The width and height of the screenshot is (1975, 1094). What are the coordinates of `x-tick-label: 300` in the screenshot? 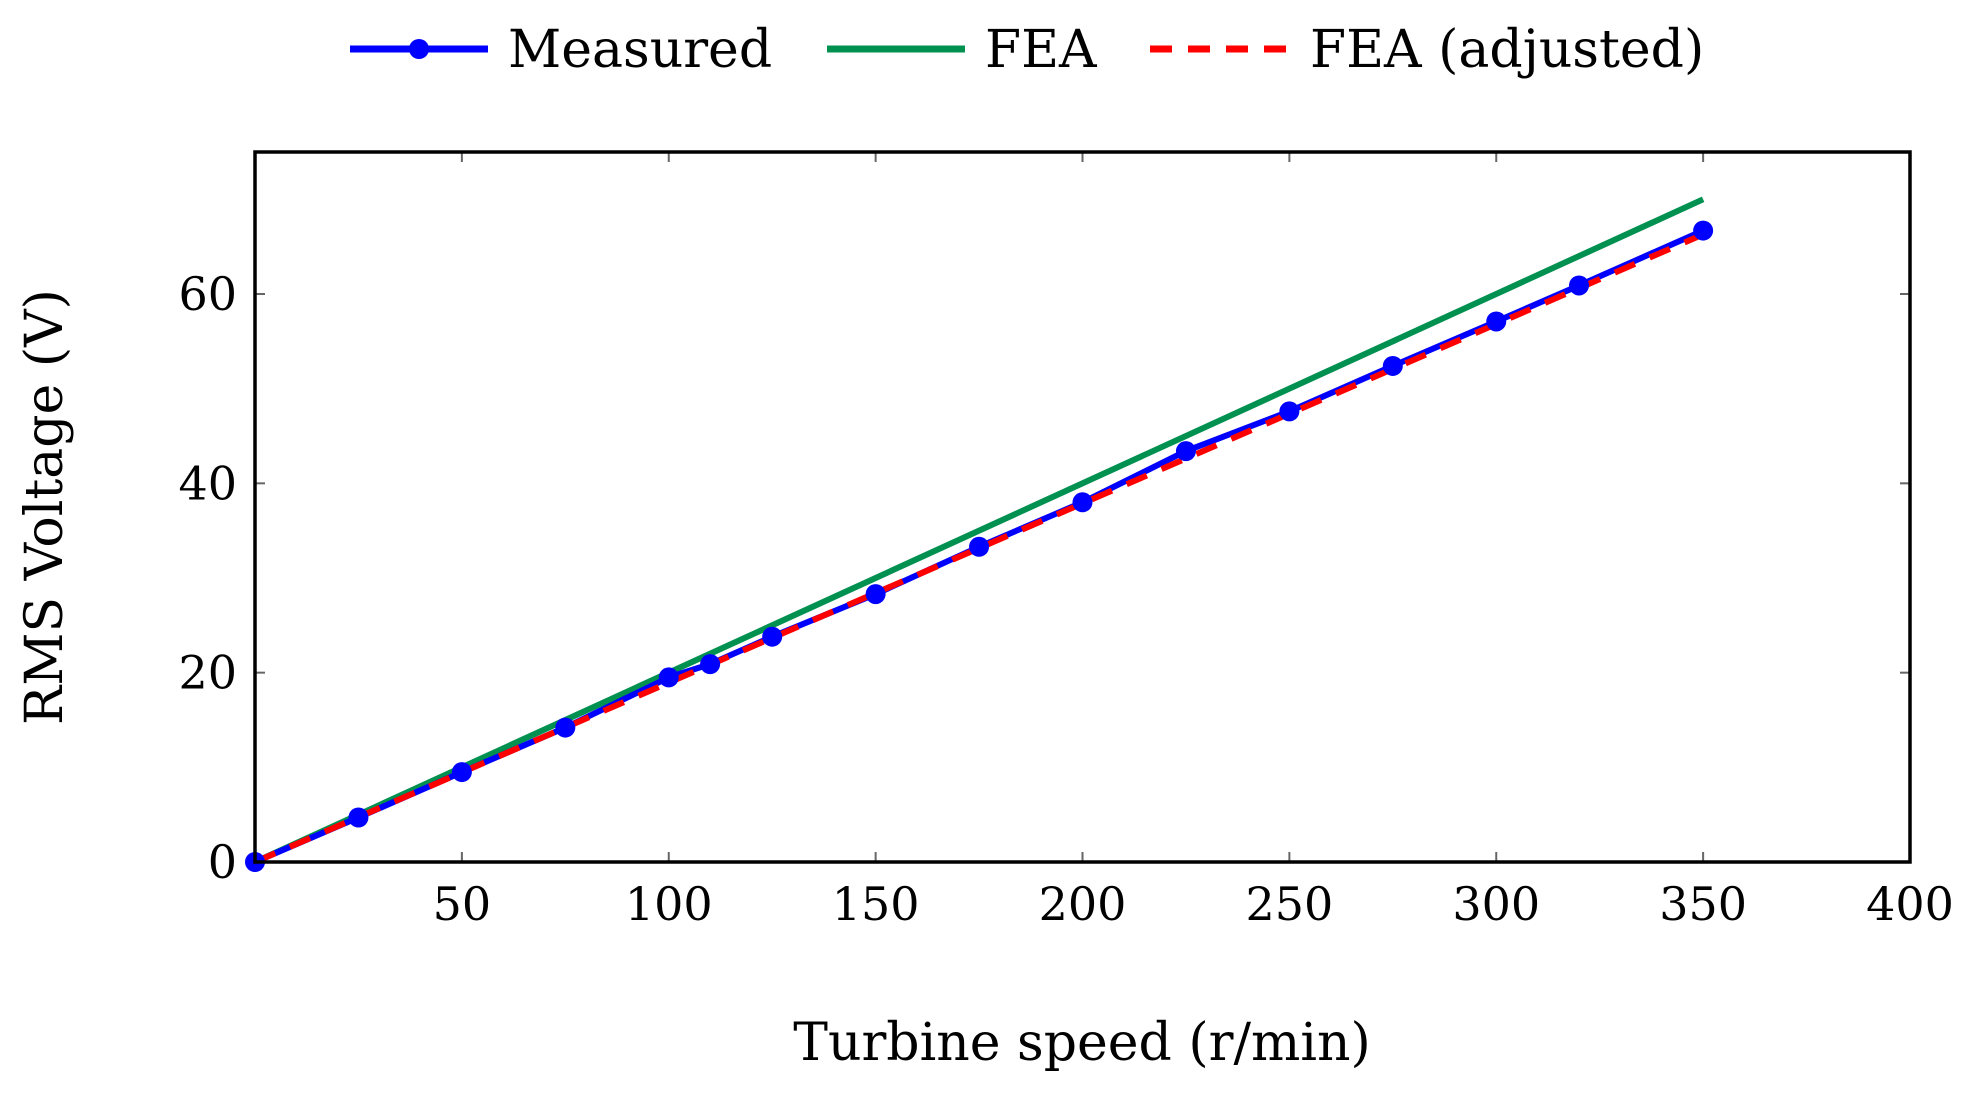 It's located at (1496, 904).